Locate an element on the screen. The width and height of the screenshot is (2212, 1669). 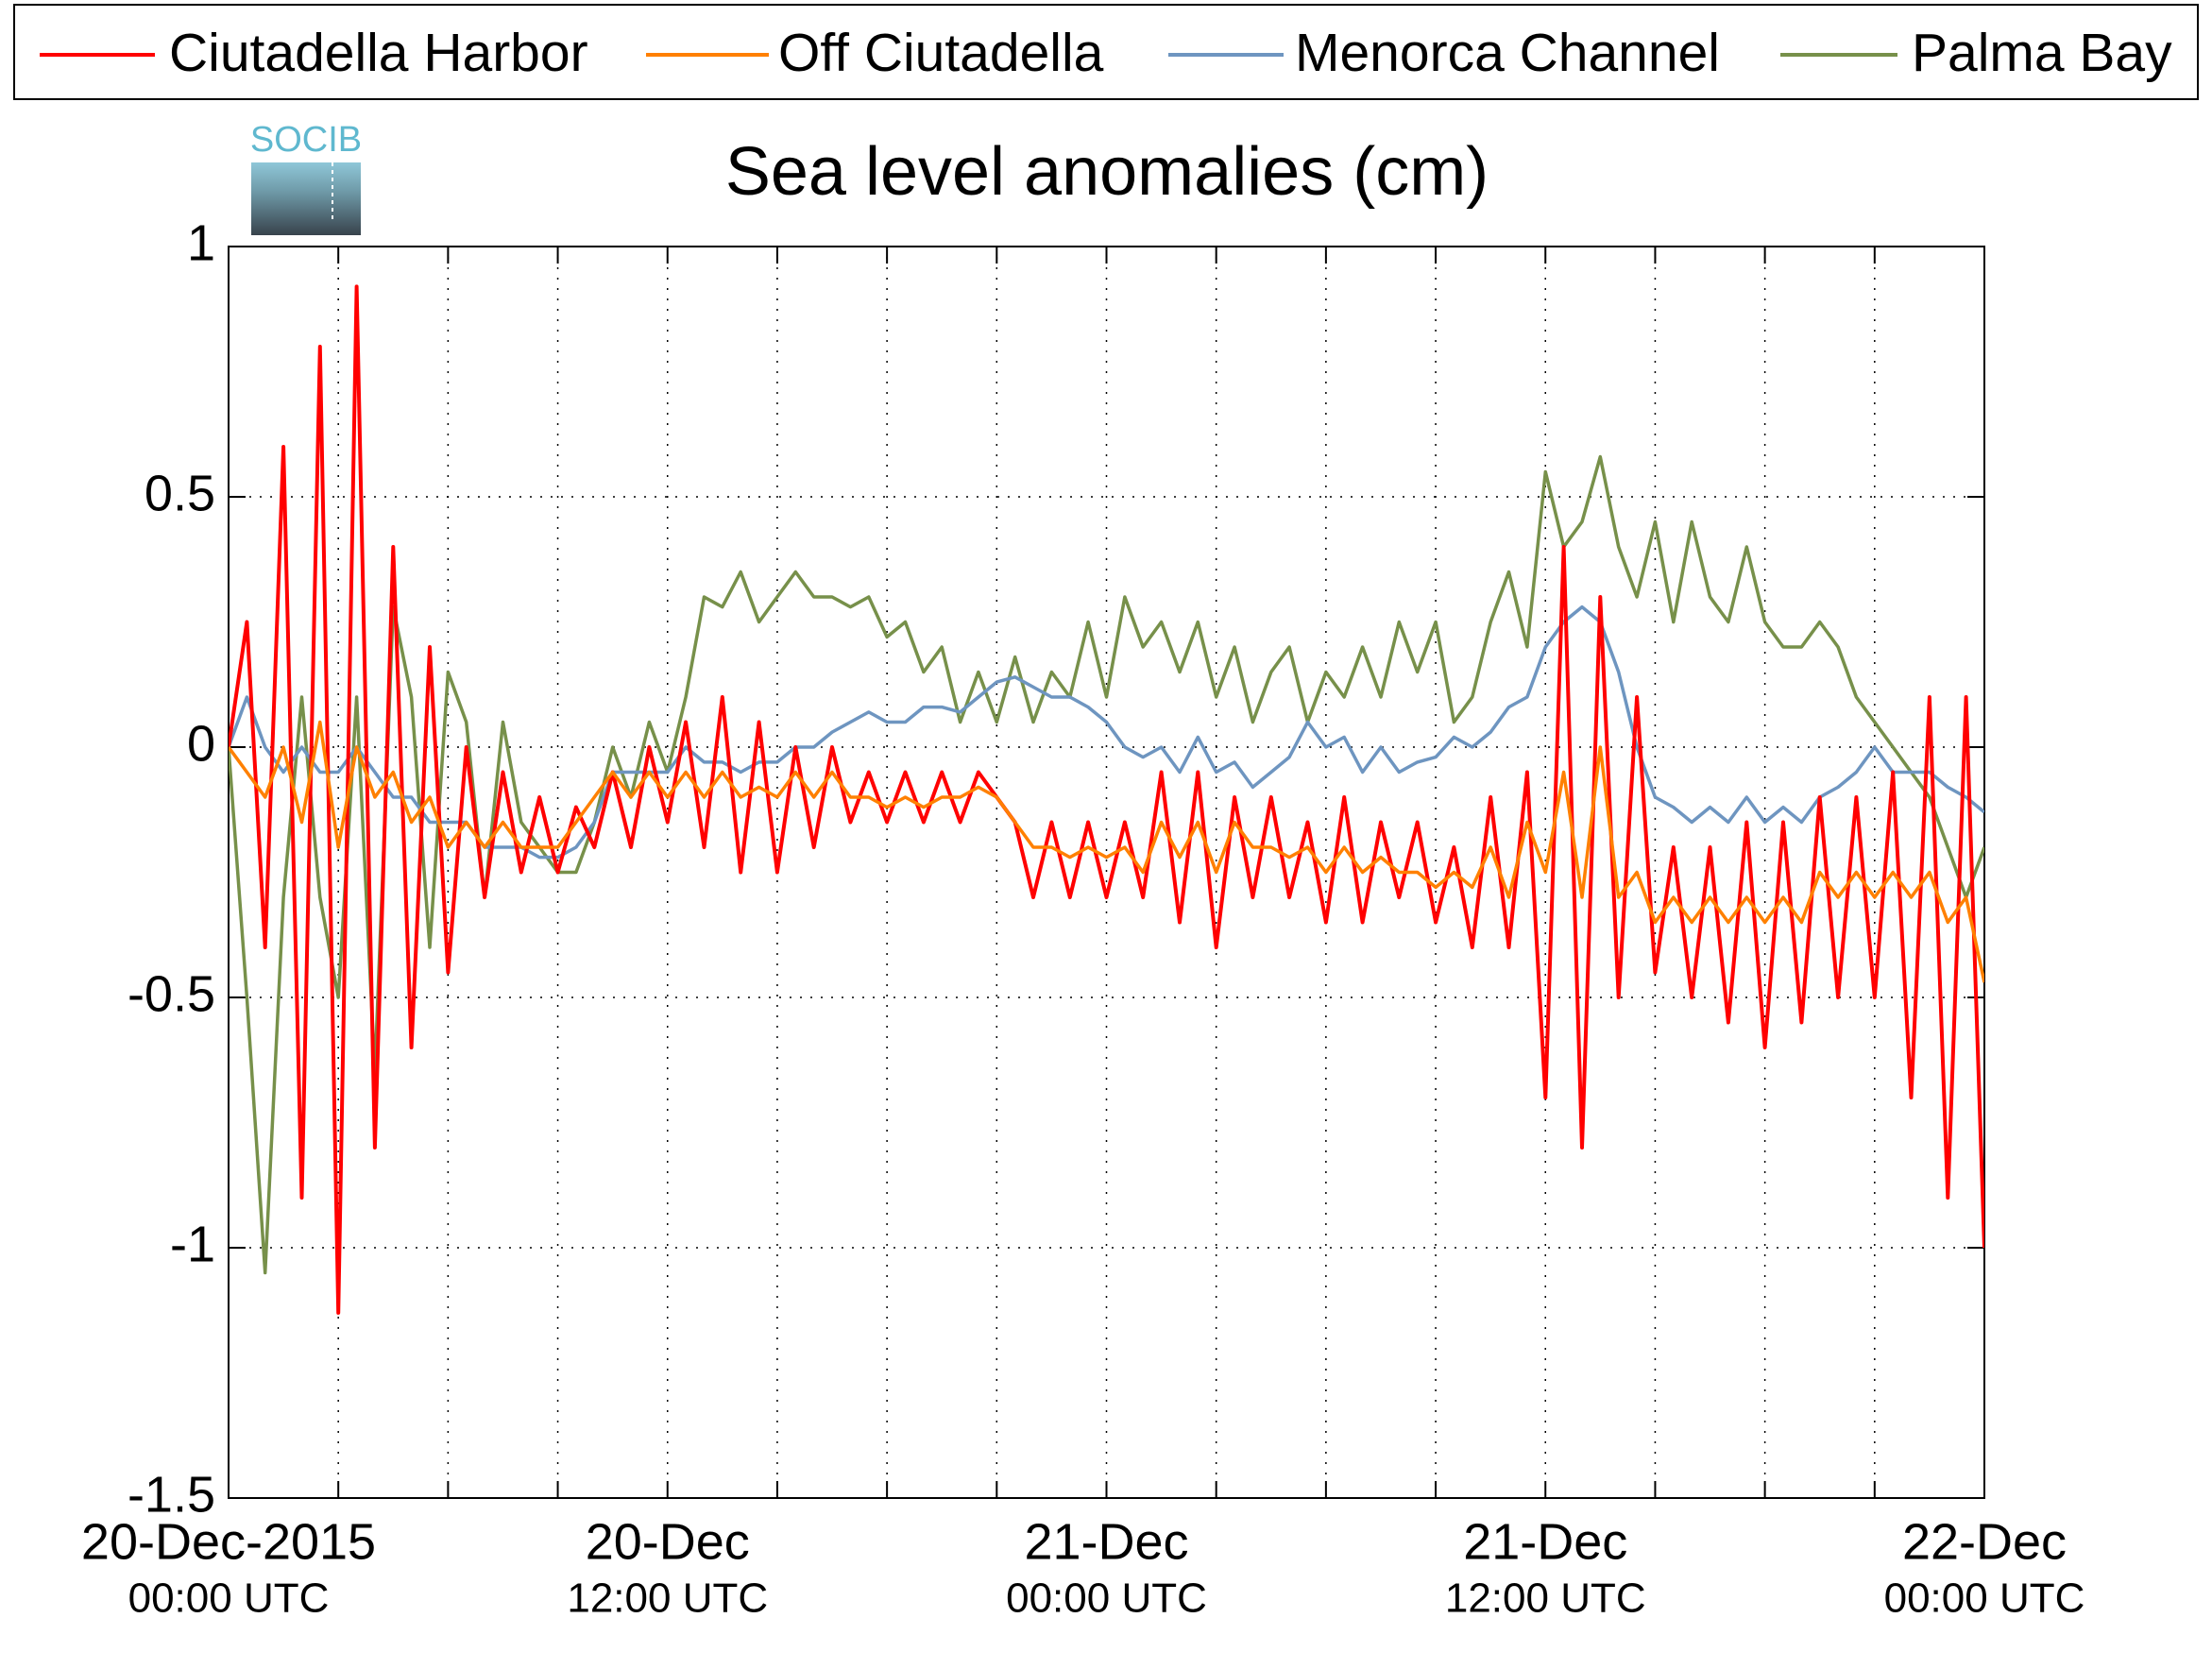
logo-image is located at coordinates (306, 199).